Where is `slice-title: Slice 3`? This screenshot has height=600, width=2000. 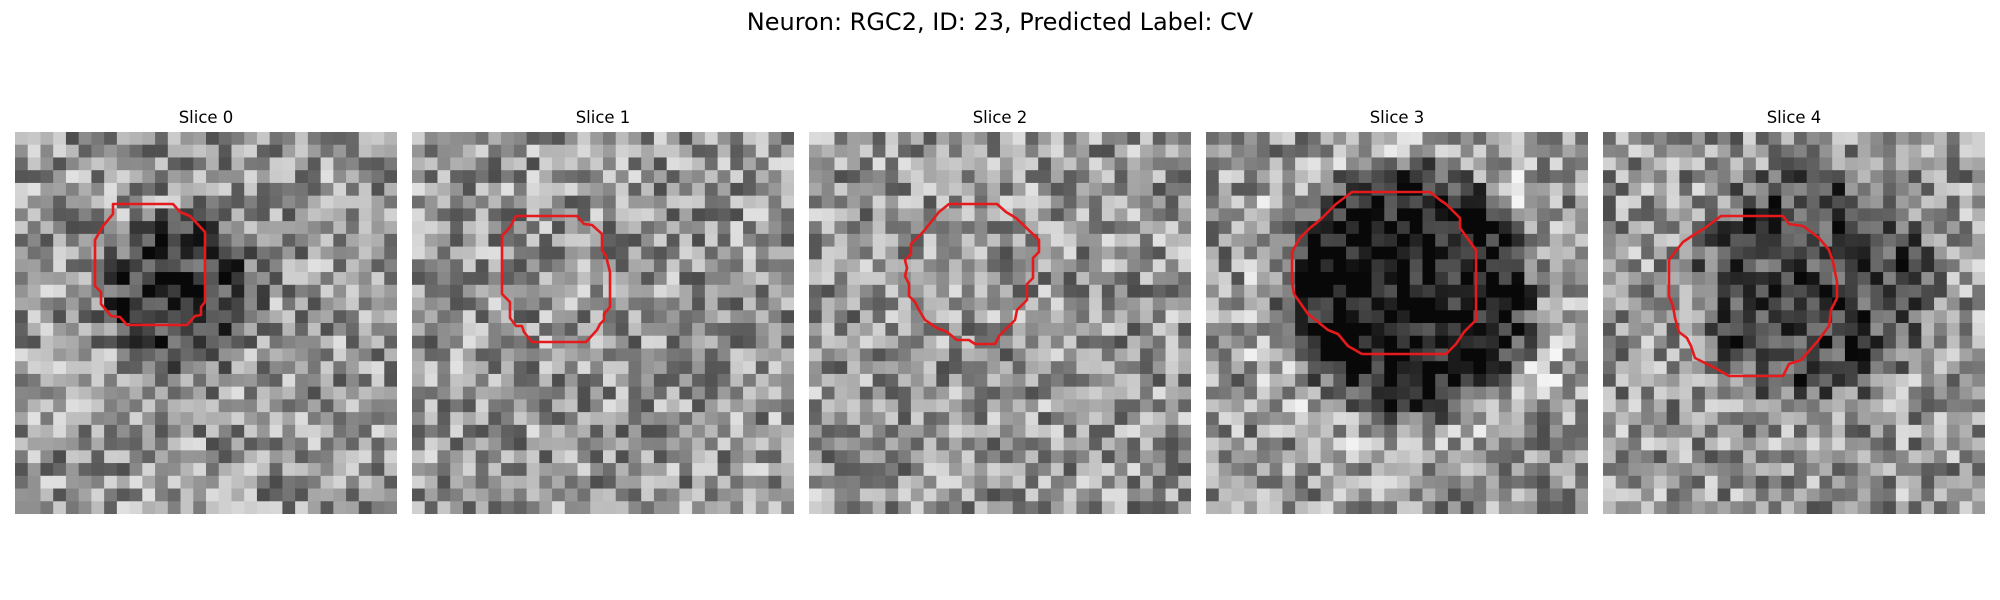
slice-title: Slice 3 is located at coordinates (1397, 117).